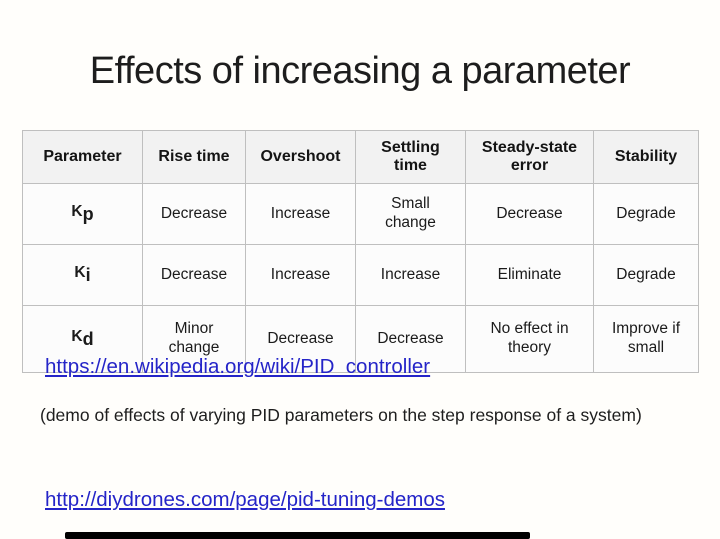 This screenshot has width=720, height=539. Describe the element at coordinates (194, 214) in the screenshot. I see `cell-kp-rise-time: Decrease` at that location.